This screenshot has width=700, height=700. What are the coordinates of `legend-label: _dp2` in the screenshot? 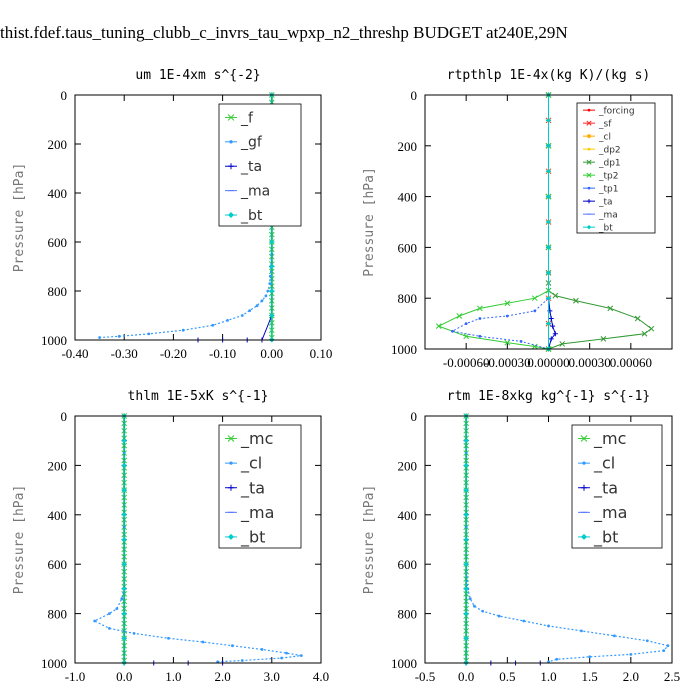 It's located at (609, 150).